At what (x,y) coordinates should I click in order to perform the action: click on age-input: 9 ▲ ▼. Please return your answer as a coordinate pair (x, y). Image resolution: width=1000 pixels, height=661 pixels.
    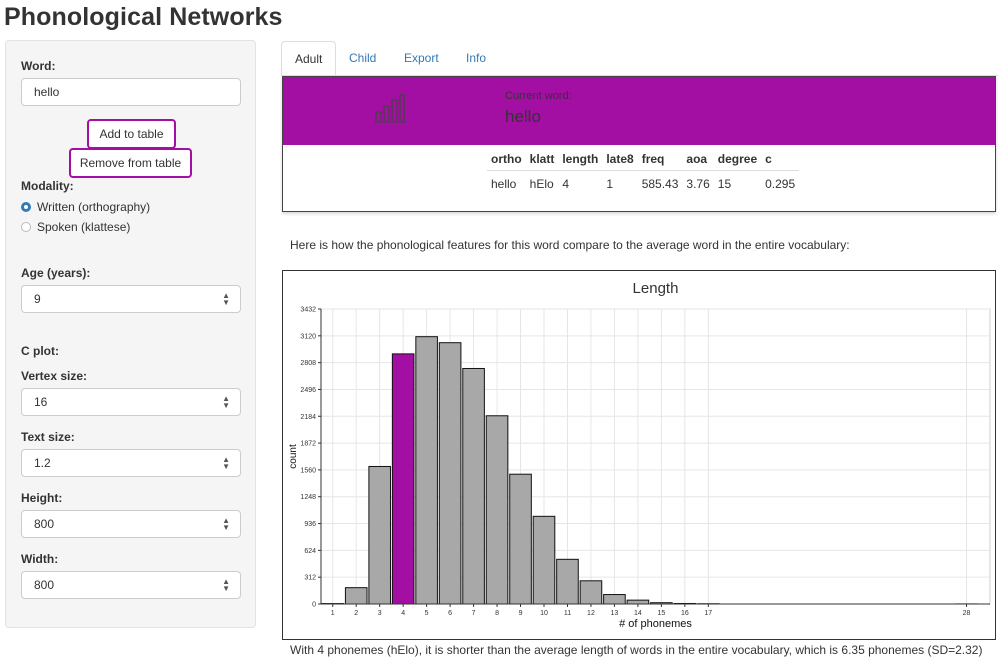
    Looking at the image, I should click on (131, 299).